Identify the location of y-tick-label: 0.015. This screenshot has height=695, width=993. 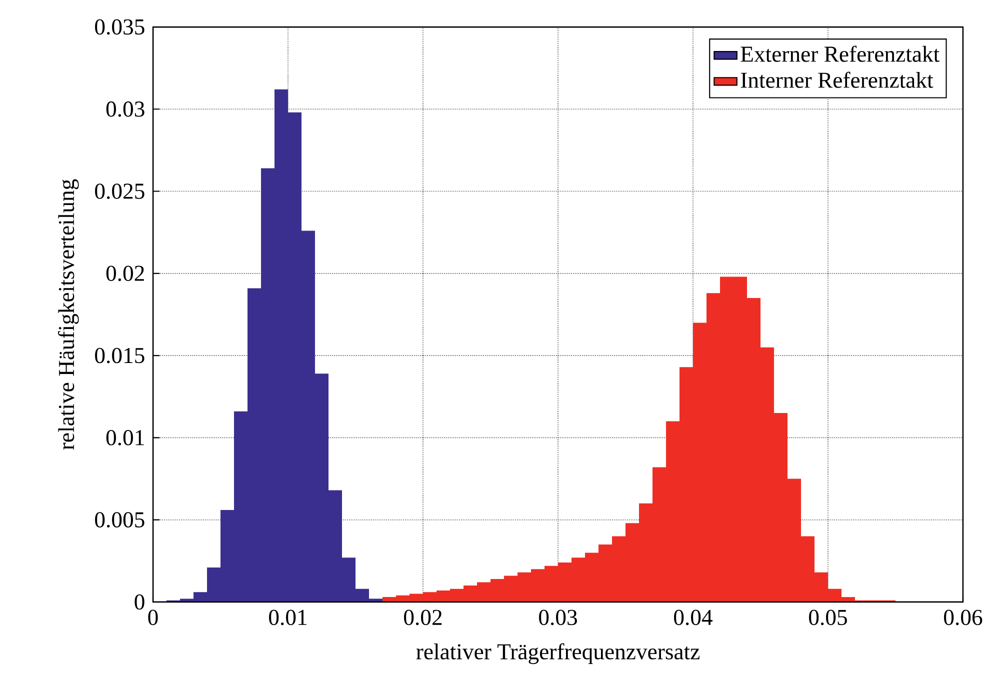
(119, 356).